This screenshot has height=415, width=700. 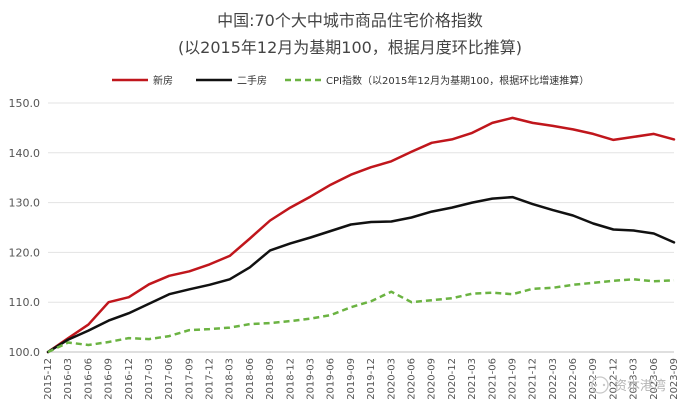 I want to click on x-tick-label: 2021-09, so click(x=512, y=379).